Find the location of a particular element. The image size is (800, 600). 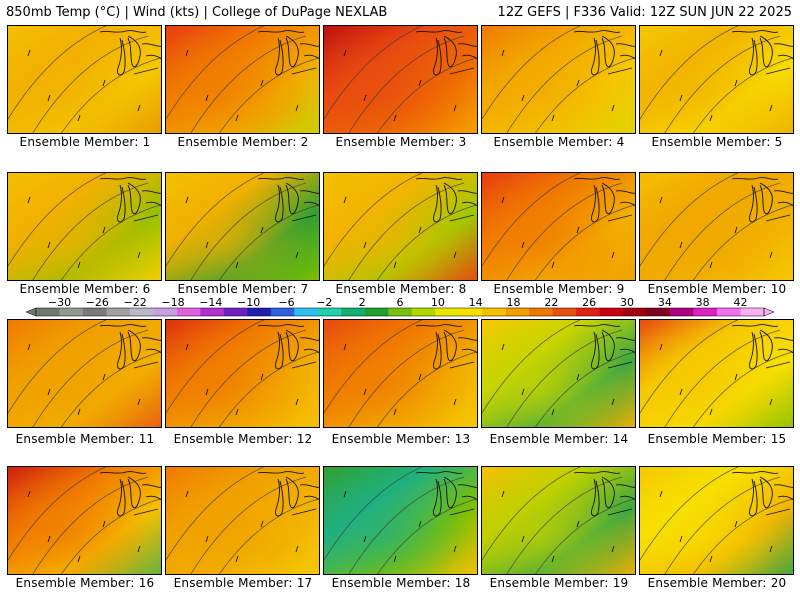

colorbar-tick-label: 30 is located at coordinates (627, 303).